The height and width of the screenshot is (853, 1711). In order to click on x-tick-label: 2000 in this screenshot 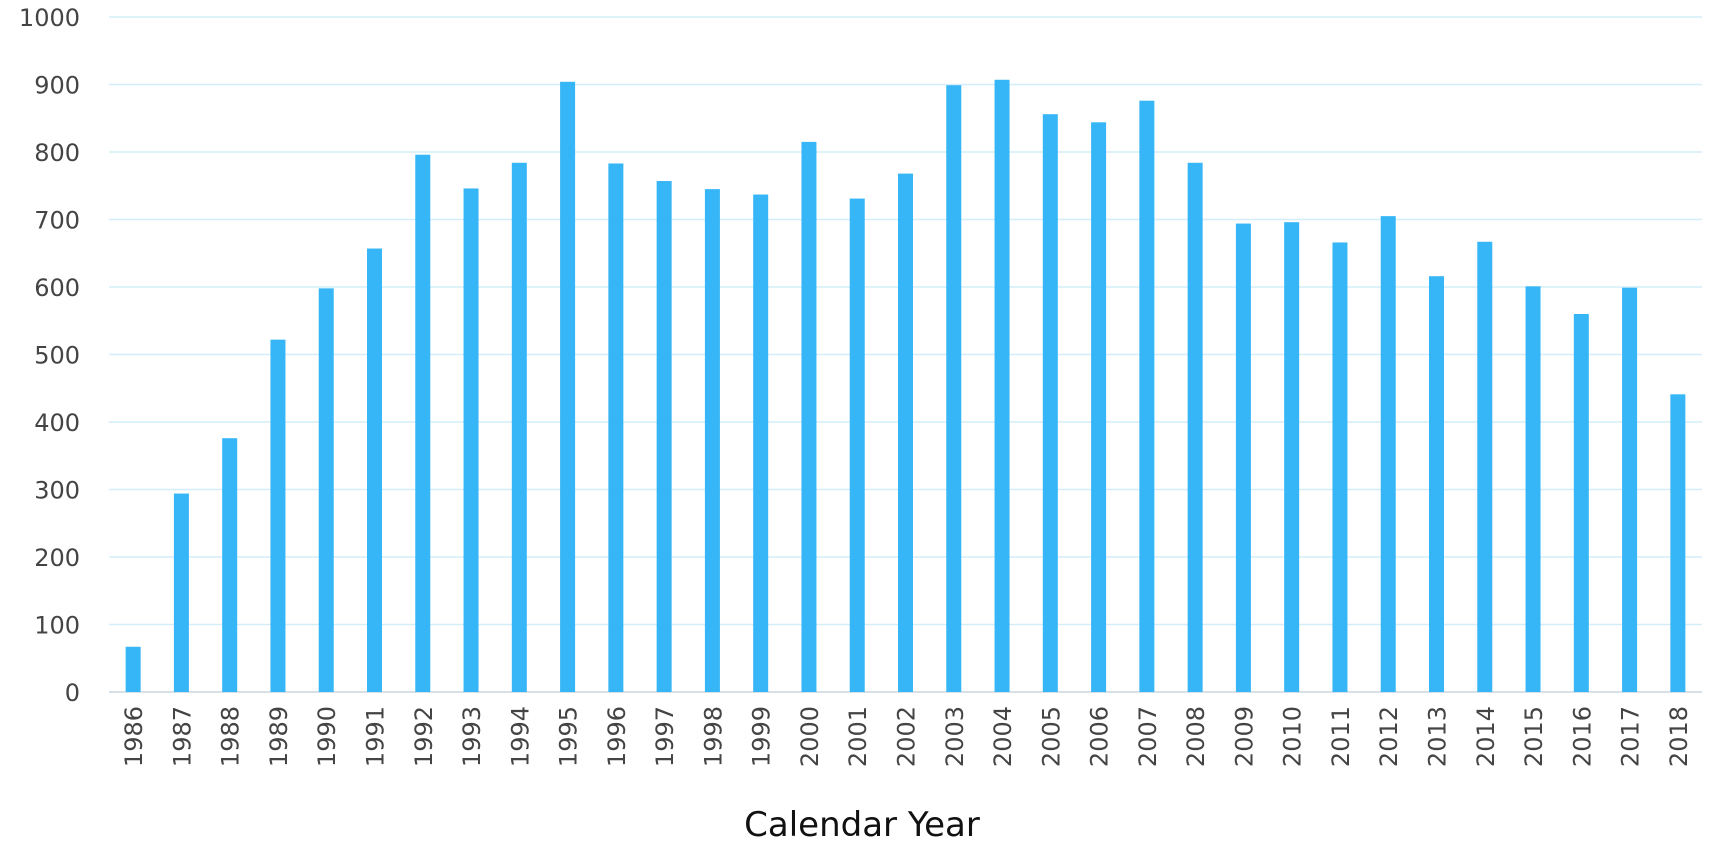, I will do `click(810, 736)`.